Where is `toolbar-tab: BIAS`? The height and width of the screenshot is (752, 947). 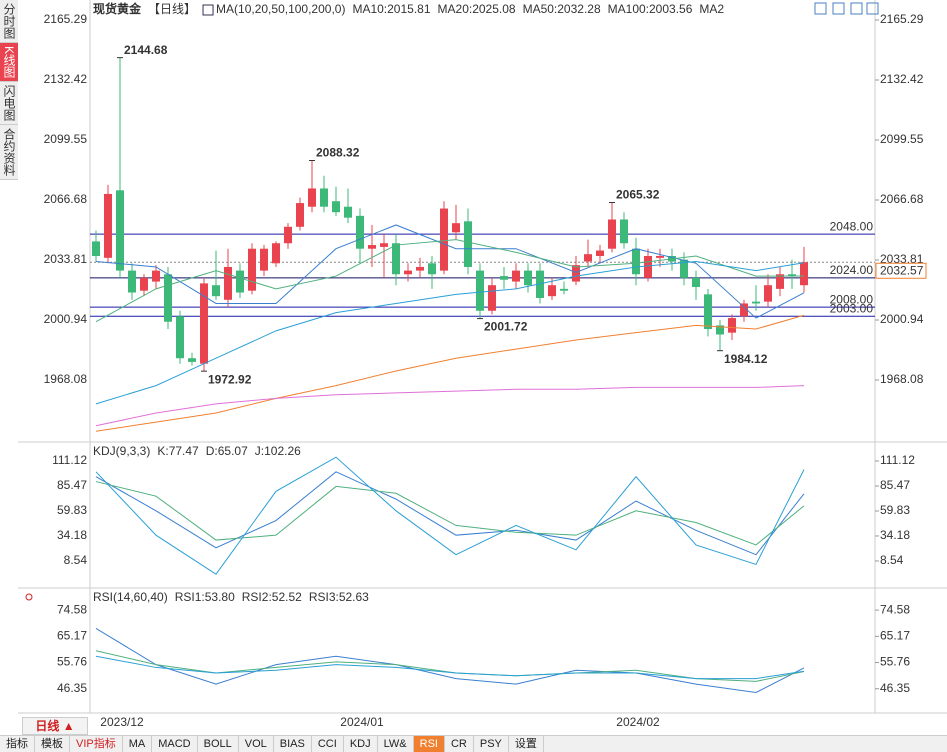
toolbar-tab: BIAS is located at coordinates (293, 744).